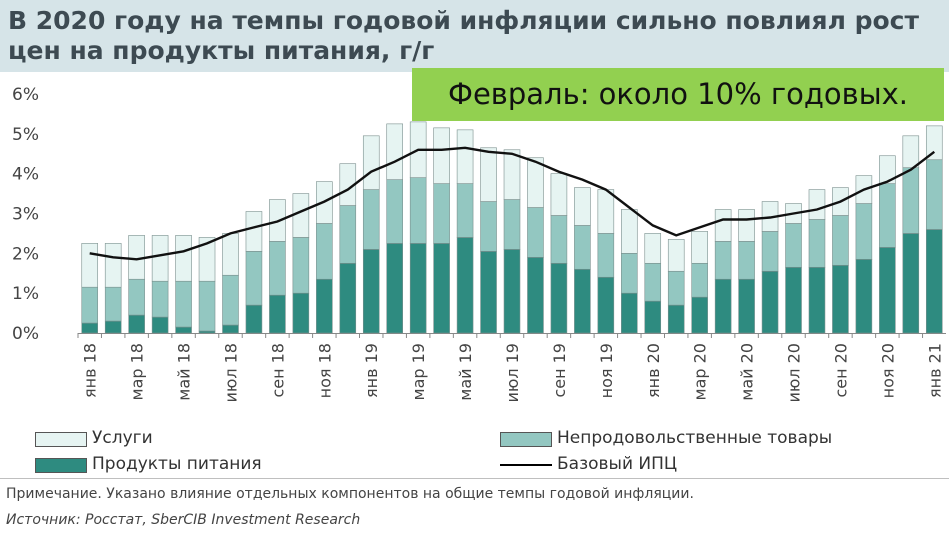  What do you see at coordinates (25, 95) in the screenshot?
I see `y-tick-label: 6%` at bounding box center [25, 95].